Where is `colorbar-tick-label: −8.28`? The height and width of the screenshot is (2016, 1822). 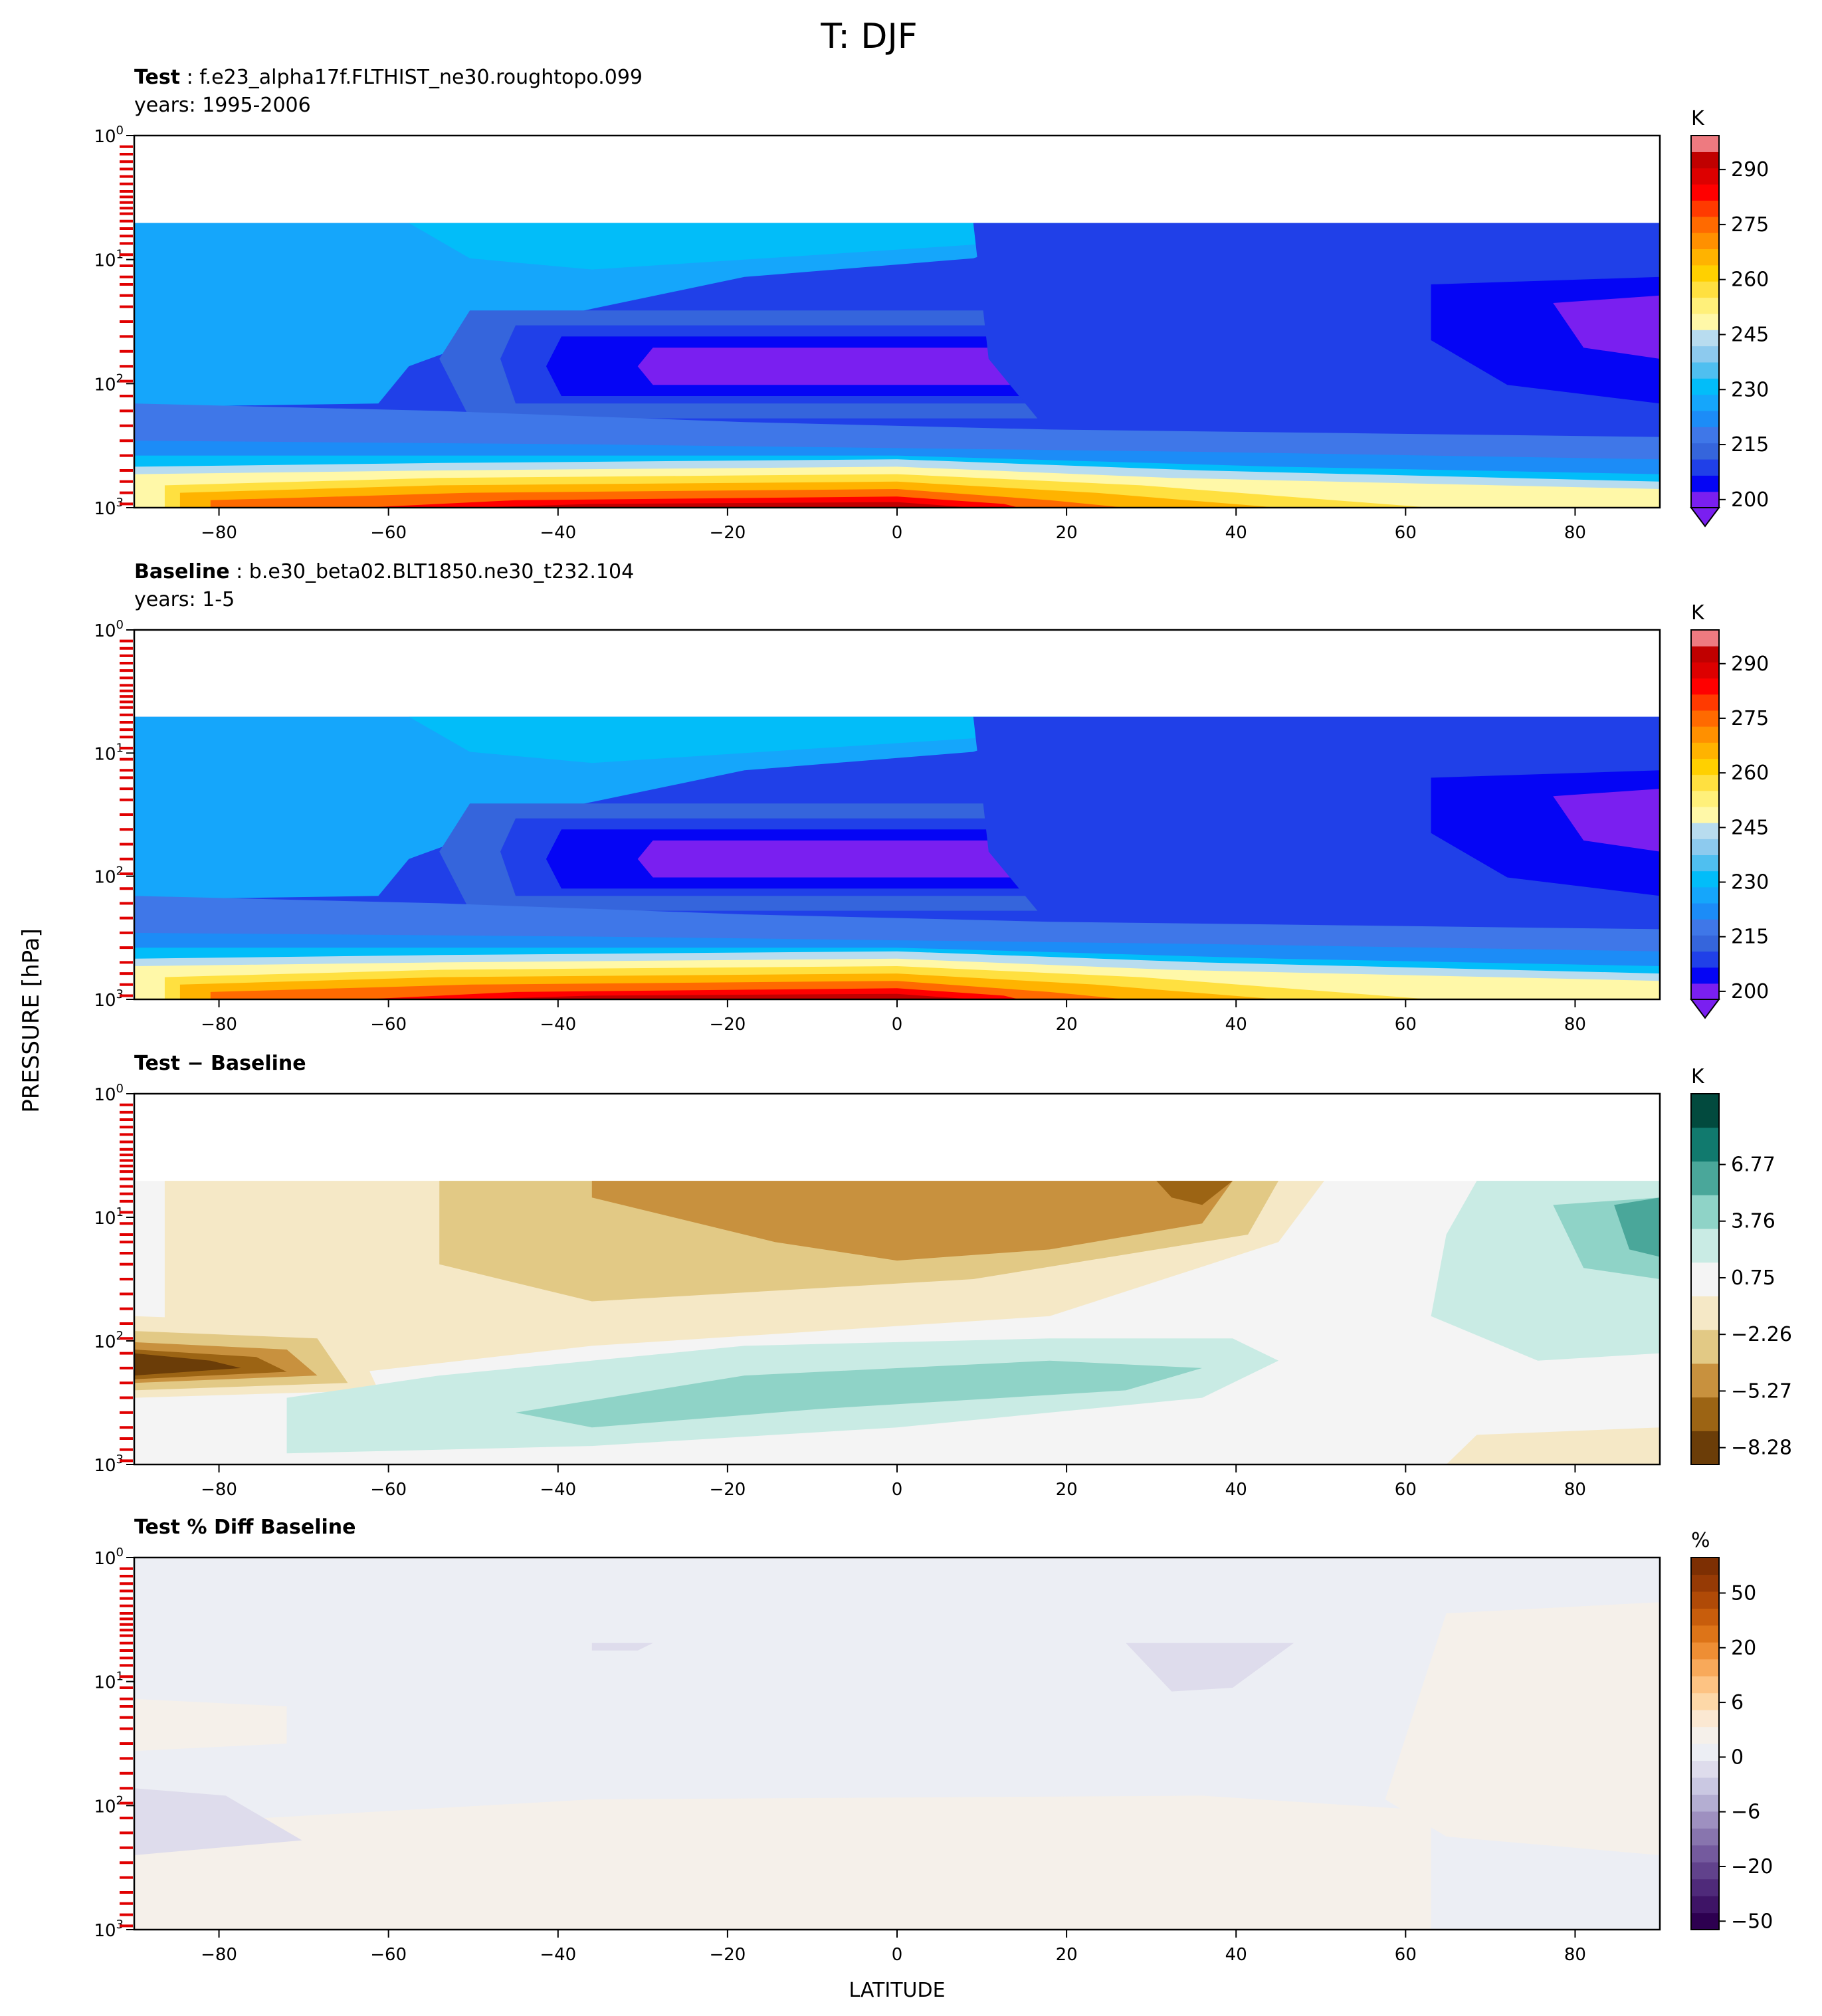 colorbar-tick-label: −8.28 is located at coordinates (1761, 1448).